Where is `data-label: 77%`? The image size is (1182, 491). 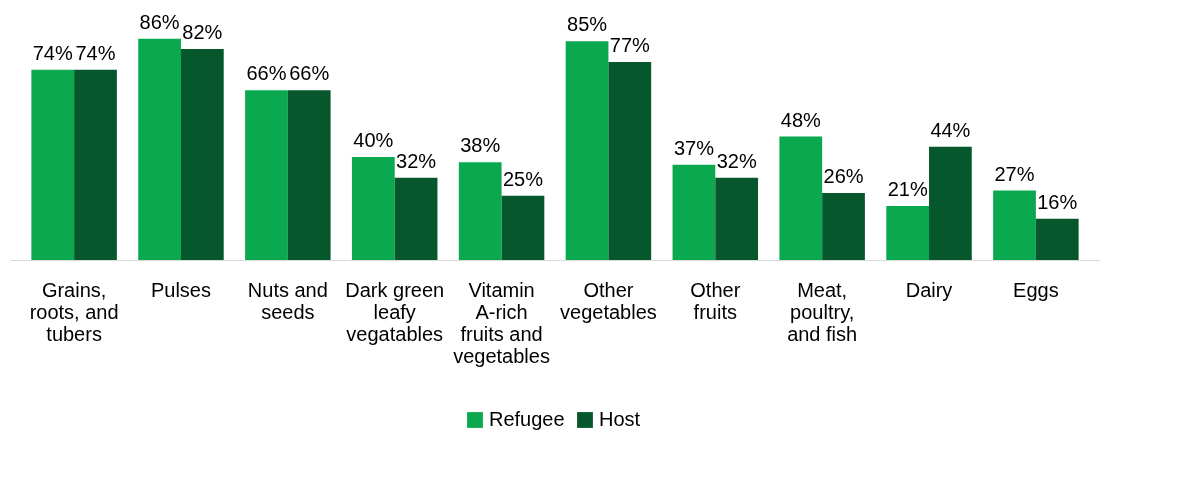 data-label: 77% is located at coordinates (630, 44).